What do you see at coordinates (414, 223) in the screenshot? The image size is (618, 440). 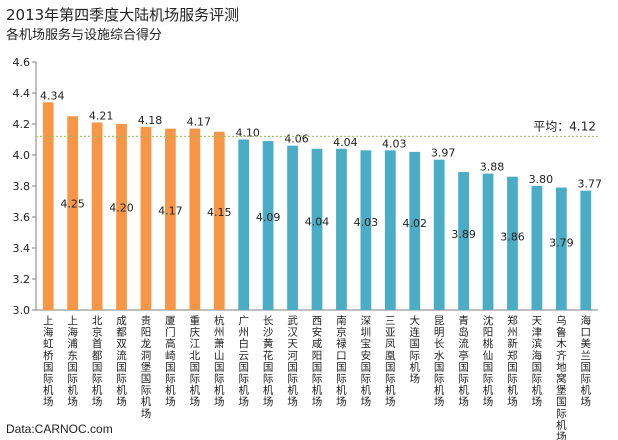 I see `data-label: 4.02` at bounding box center [414, 223].